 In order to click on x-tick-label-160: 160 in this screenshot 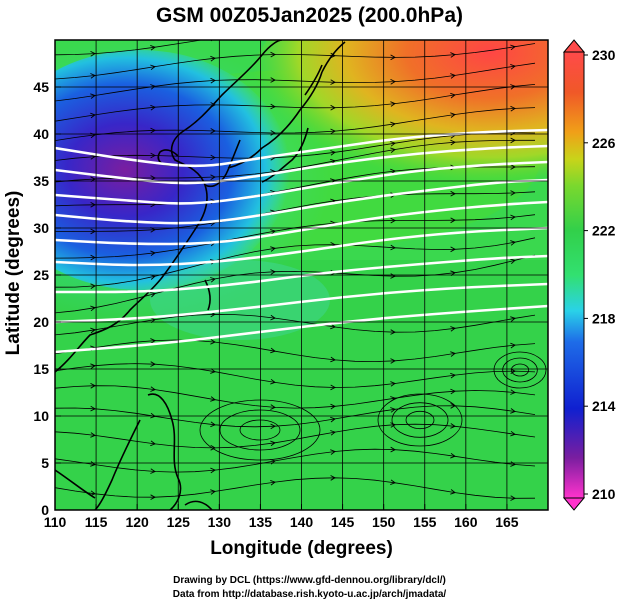, I will do `click(466, 522)`.